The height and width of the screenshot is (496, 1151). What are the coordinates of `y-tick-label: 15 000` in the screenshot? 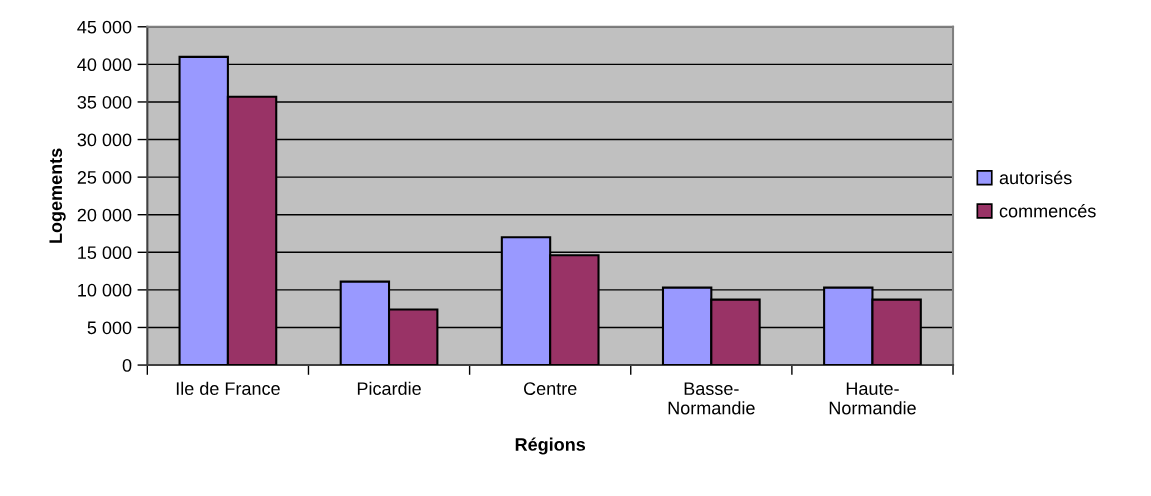 It's located at (105, 253).